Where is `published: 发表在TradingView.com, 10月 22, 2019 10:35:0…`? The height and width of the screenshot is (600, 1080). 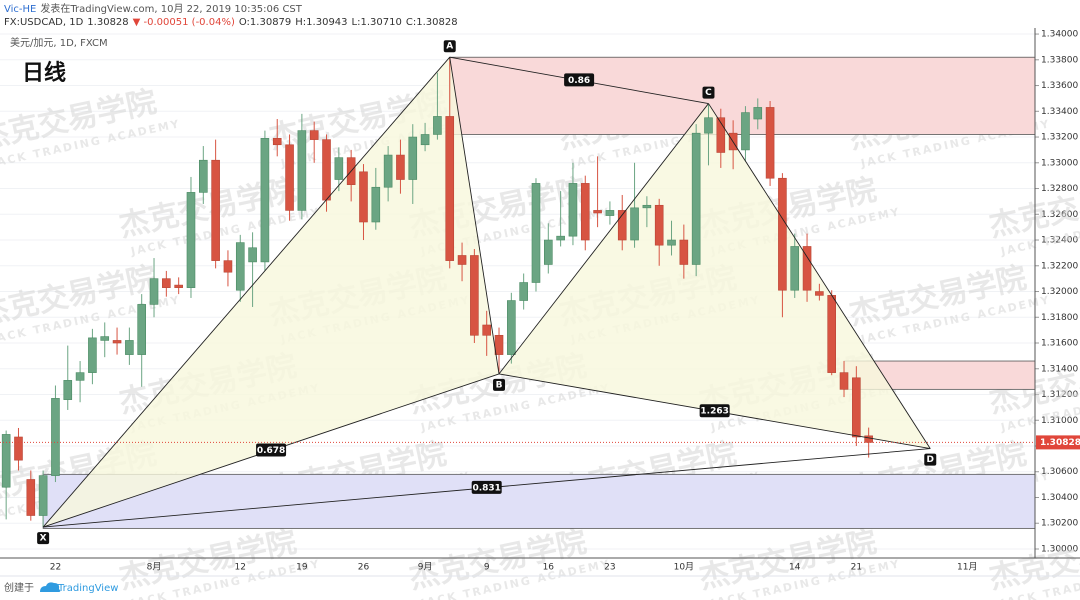
published: 发表在TradingView.com, 10月 22, 2019 10:35:0… is located at coordinates (171, 8).